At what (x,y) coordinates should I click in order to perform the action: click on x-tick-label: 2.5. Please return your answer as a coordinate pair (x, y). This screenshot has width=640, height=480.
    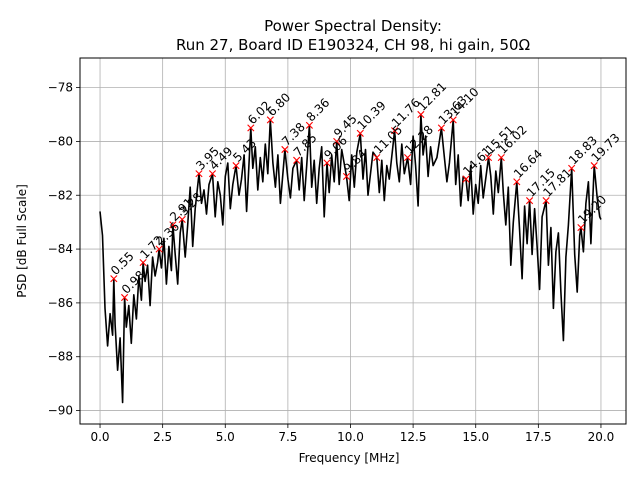
    Looking at the image, I should click on (162, 437).